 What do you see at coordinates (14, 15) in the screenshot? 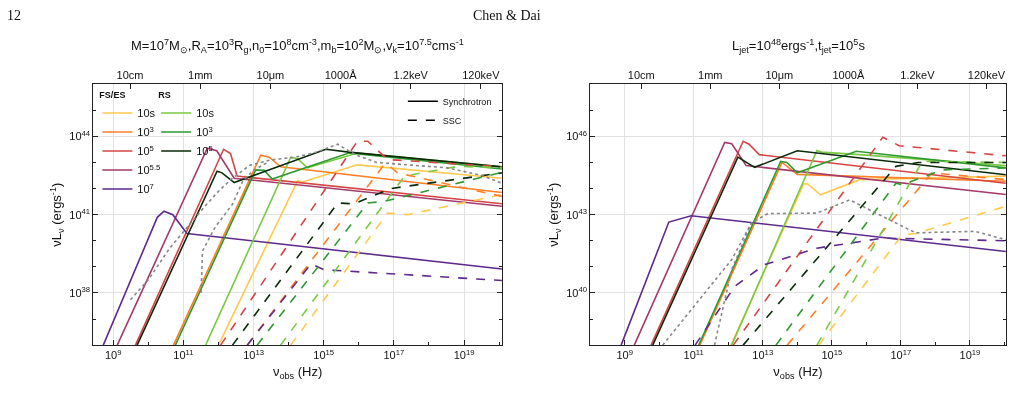
I see `text: 12` at bounding box center [14, 15].